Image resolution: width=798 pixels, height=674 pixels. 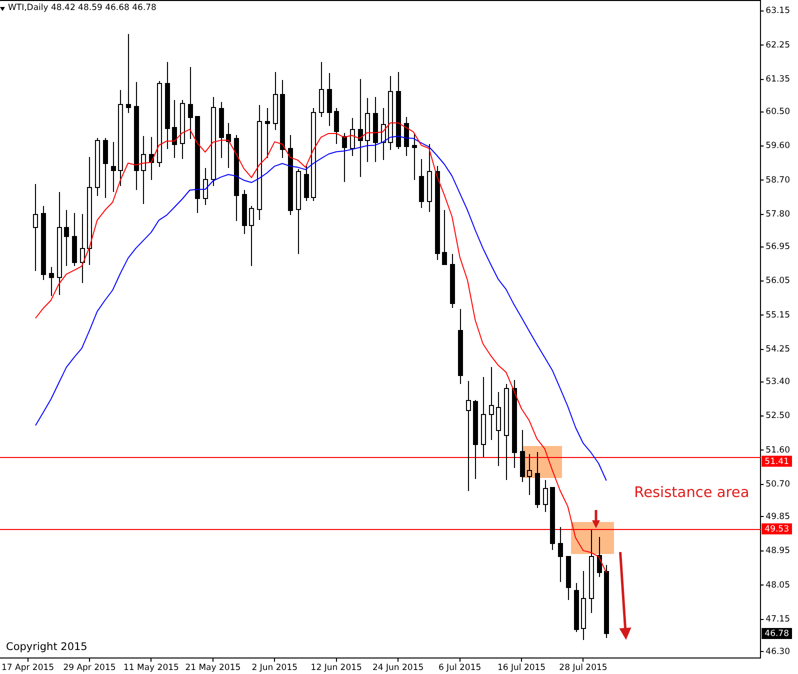 What do you see at coordinates (778, 517) in the screenshot?
I see `y-tick-label: 49.85` at bounding box center [778, 517].